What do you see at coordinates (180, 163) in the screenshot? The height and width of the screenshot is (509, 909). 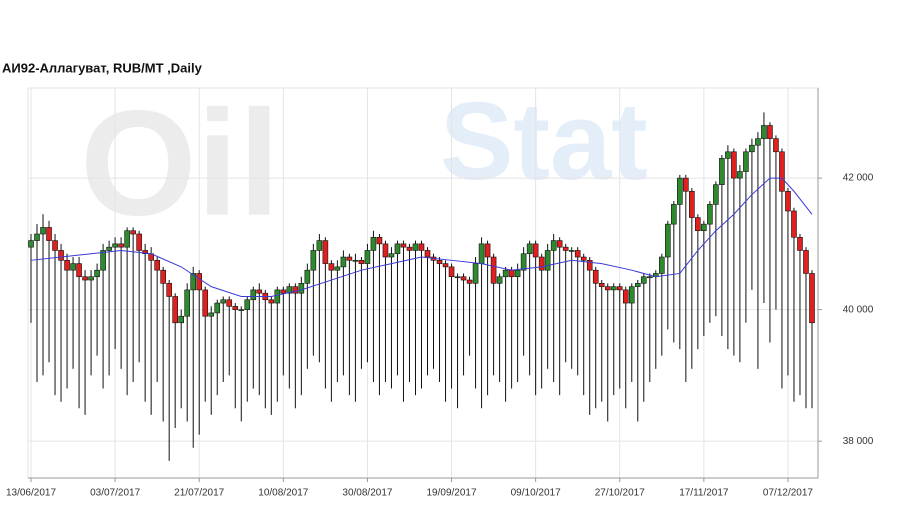 I see `watermark: Oil` at bounding box center [180, 163].